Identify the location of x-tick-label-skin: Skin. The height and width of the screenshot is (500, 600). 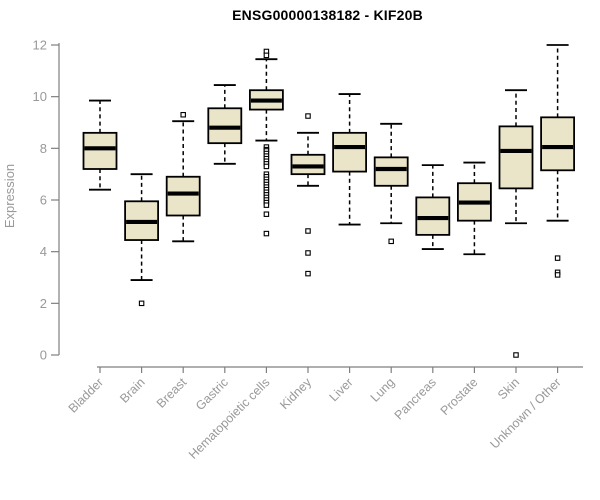
(508, 388).